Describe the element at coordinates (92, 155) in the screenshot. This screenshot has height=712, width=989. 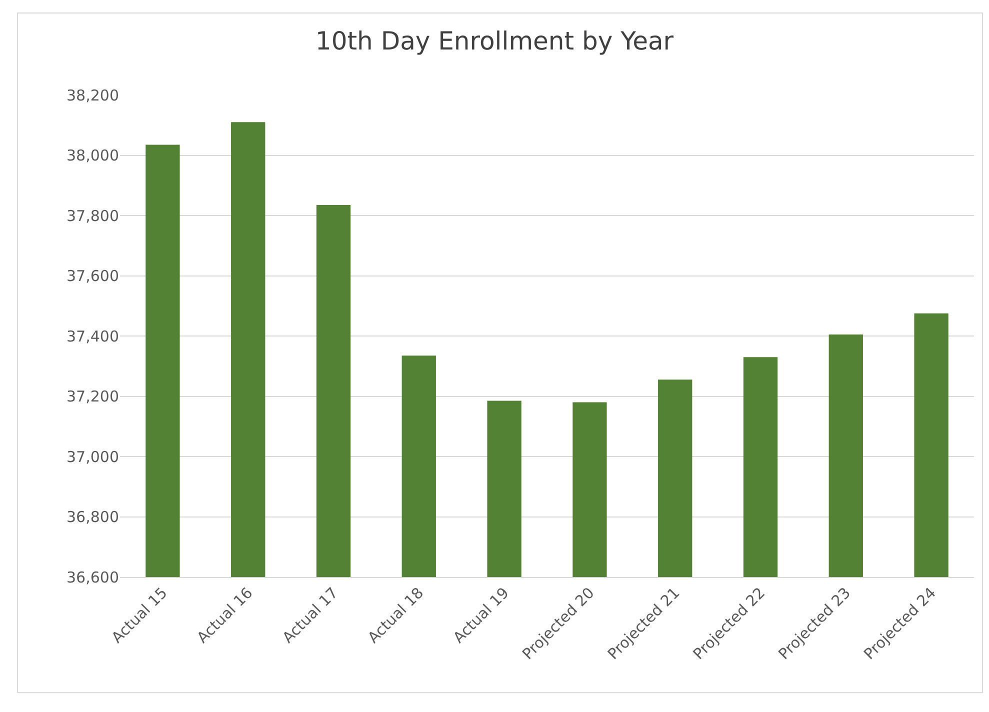
I see `y-tick-label: 38,000` at that location.